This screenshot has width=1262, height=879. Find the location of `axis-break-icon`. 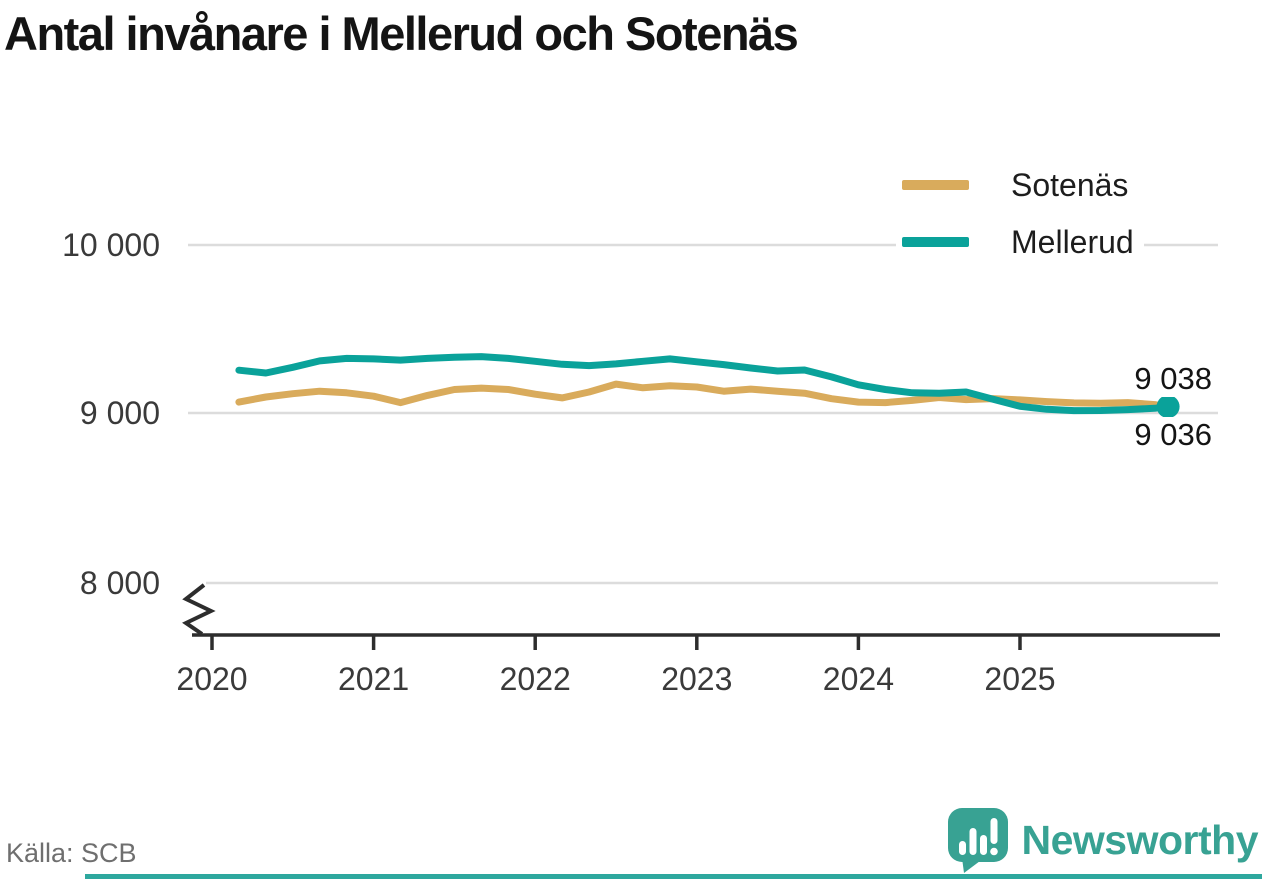

axis-break-icon is located at coordinates (199, 609).